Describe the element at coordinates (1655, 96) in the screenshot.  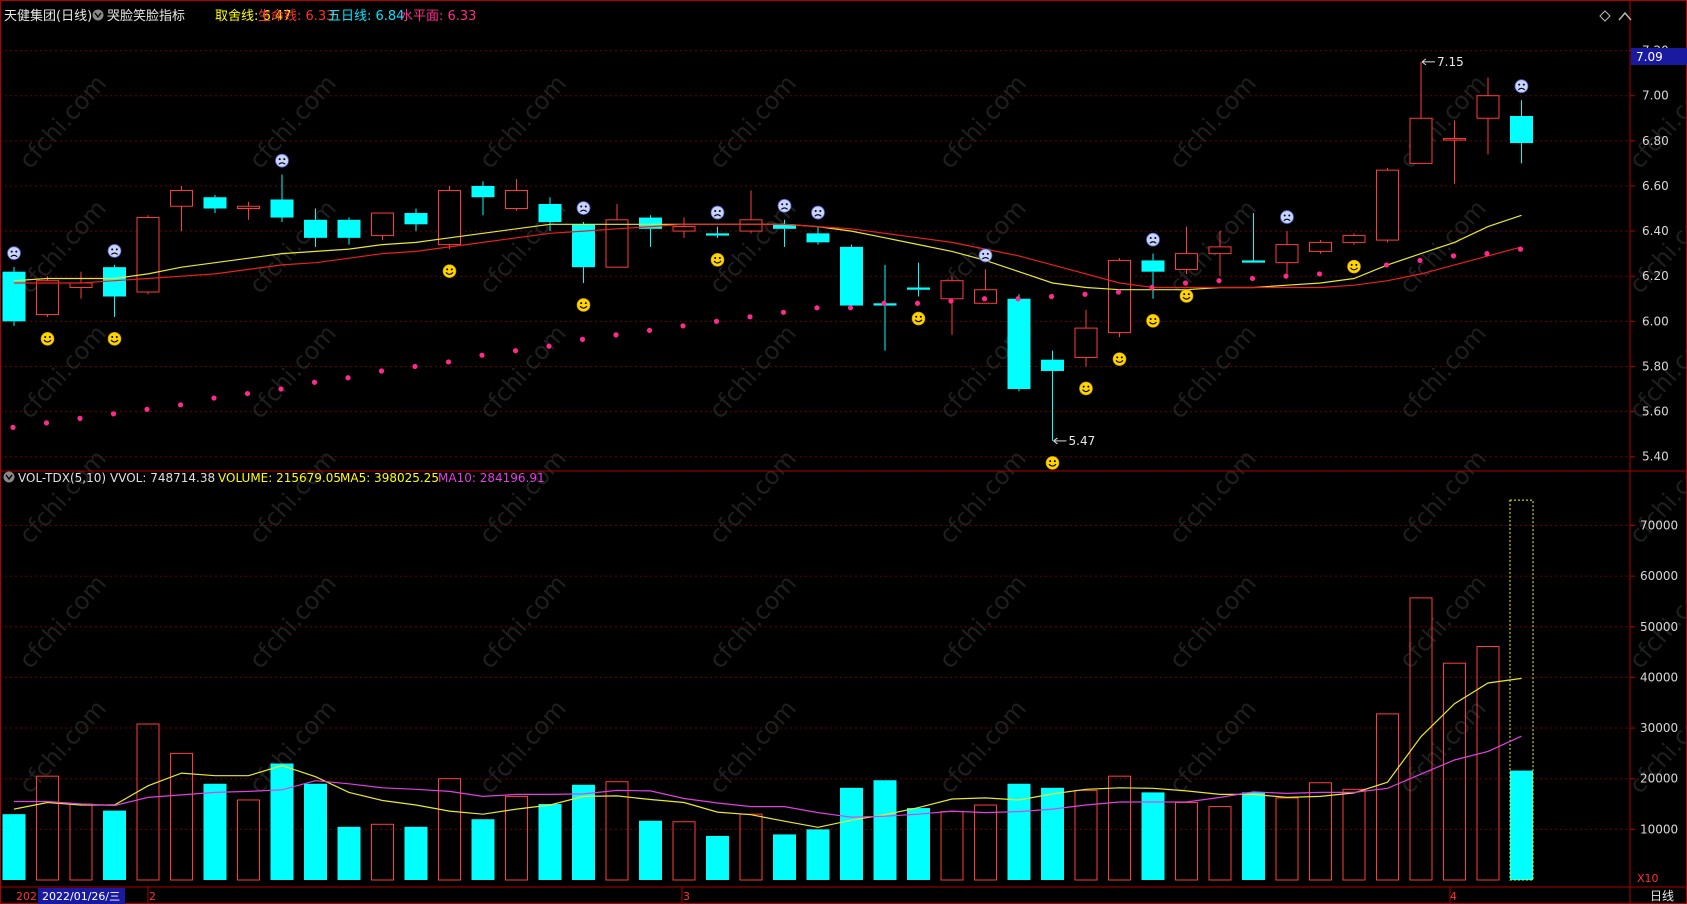
I see `price-tick-label: 7.00` at that location.